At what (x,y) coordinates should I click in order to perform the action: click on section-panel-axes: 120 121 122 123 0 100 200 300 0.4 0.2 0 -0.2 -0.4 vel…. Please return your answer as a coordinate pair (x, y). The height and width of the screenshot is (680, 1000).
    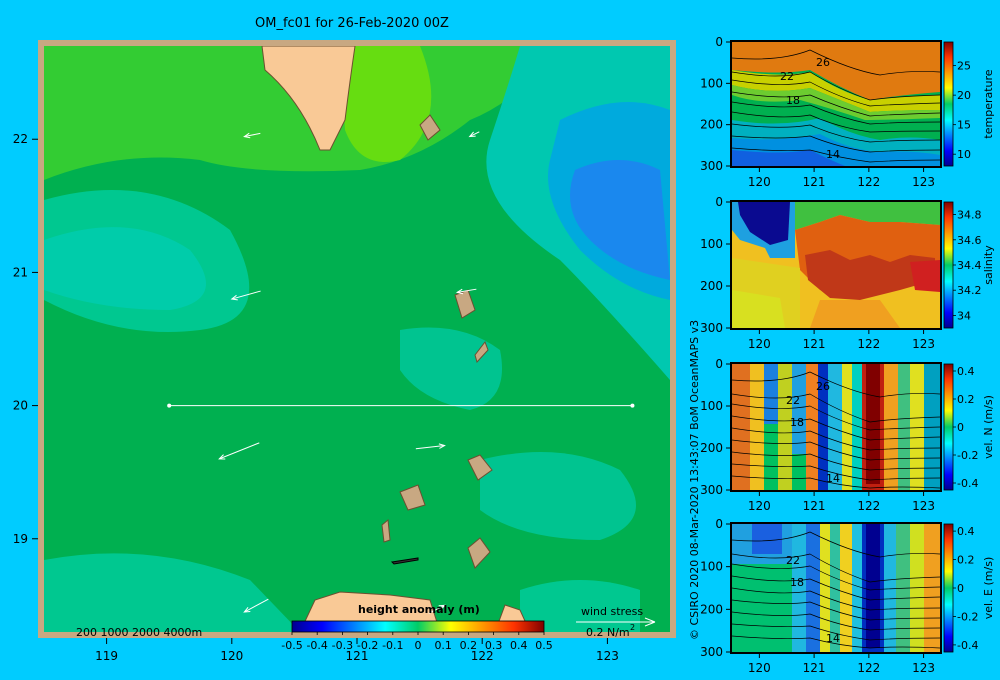
    Looking at the image, I should click on (847, 596).